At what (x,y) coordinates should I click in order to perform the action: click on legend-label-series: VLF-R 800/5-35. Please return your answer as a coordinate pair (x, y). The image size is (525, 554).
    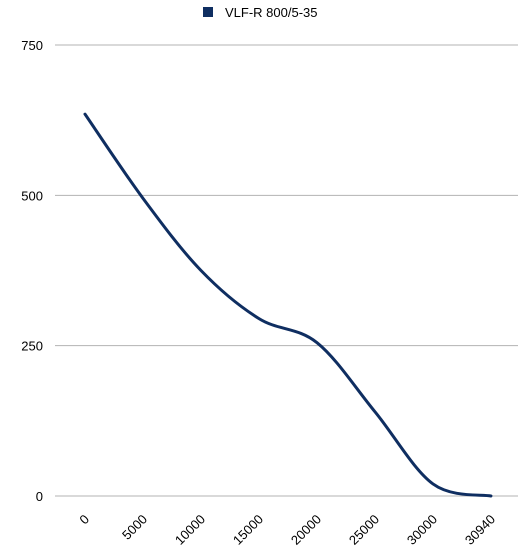
    Looking at the image, I should click on (271, 12).